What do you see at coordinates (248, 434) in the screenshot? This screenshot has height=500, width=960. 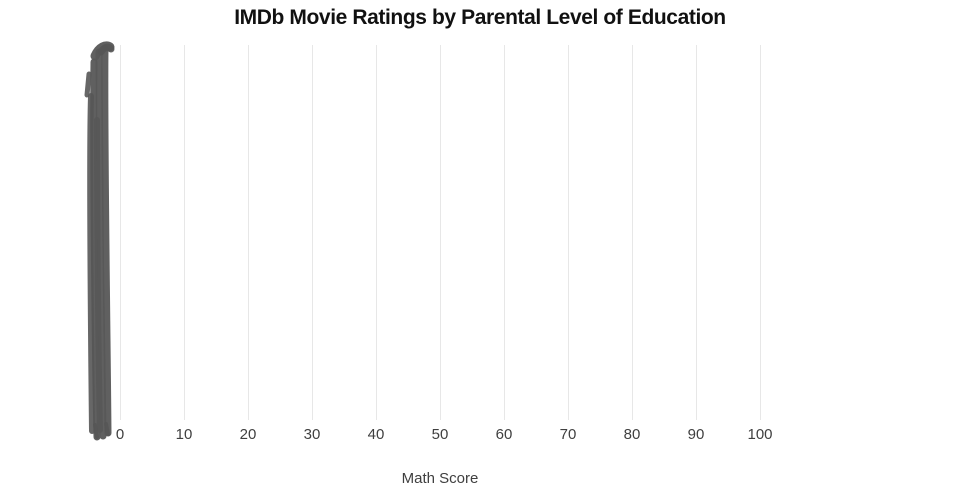 I see `x-tick-20: 20` at bounding box center [248, 434].